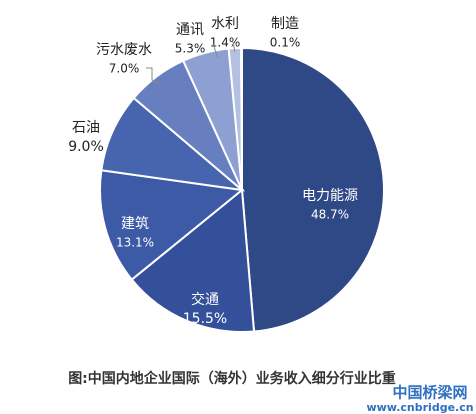 The height and width of the screenshot is (414, 476). What do you see at coordinates (429, 393) in the screenshot?
I see `watermark: 中国桥梁网` at bounding box center [429, 393].